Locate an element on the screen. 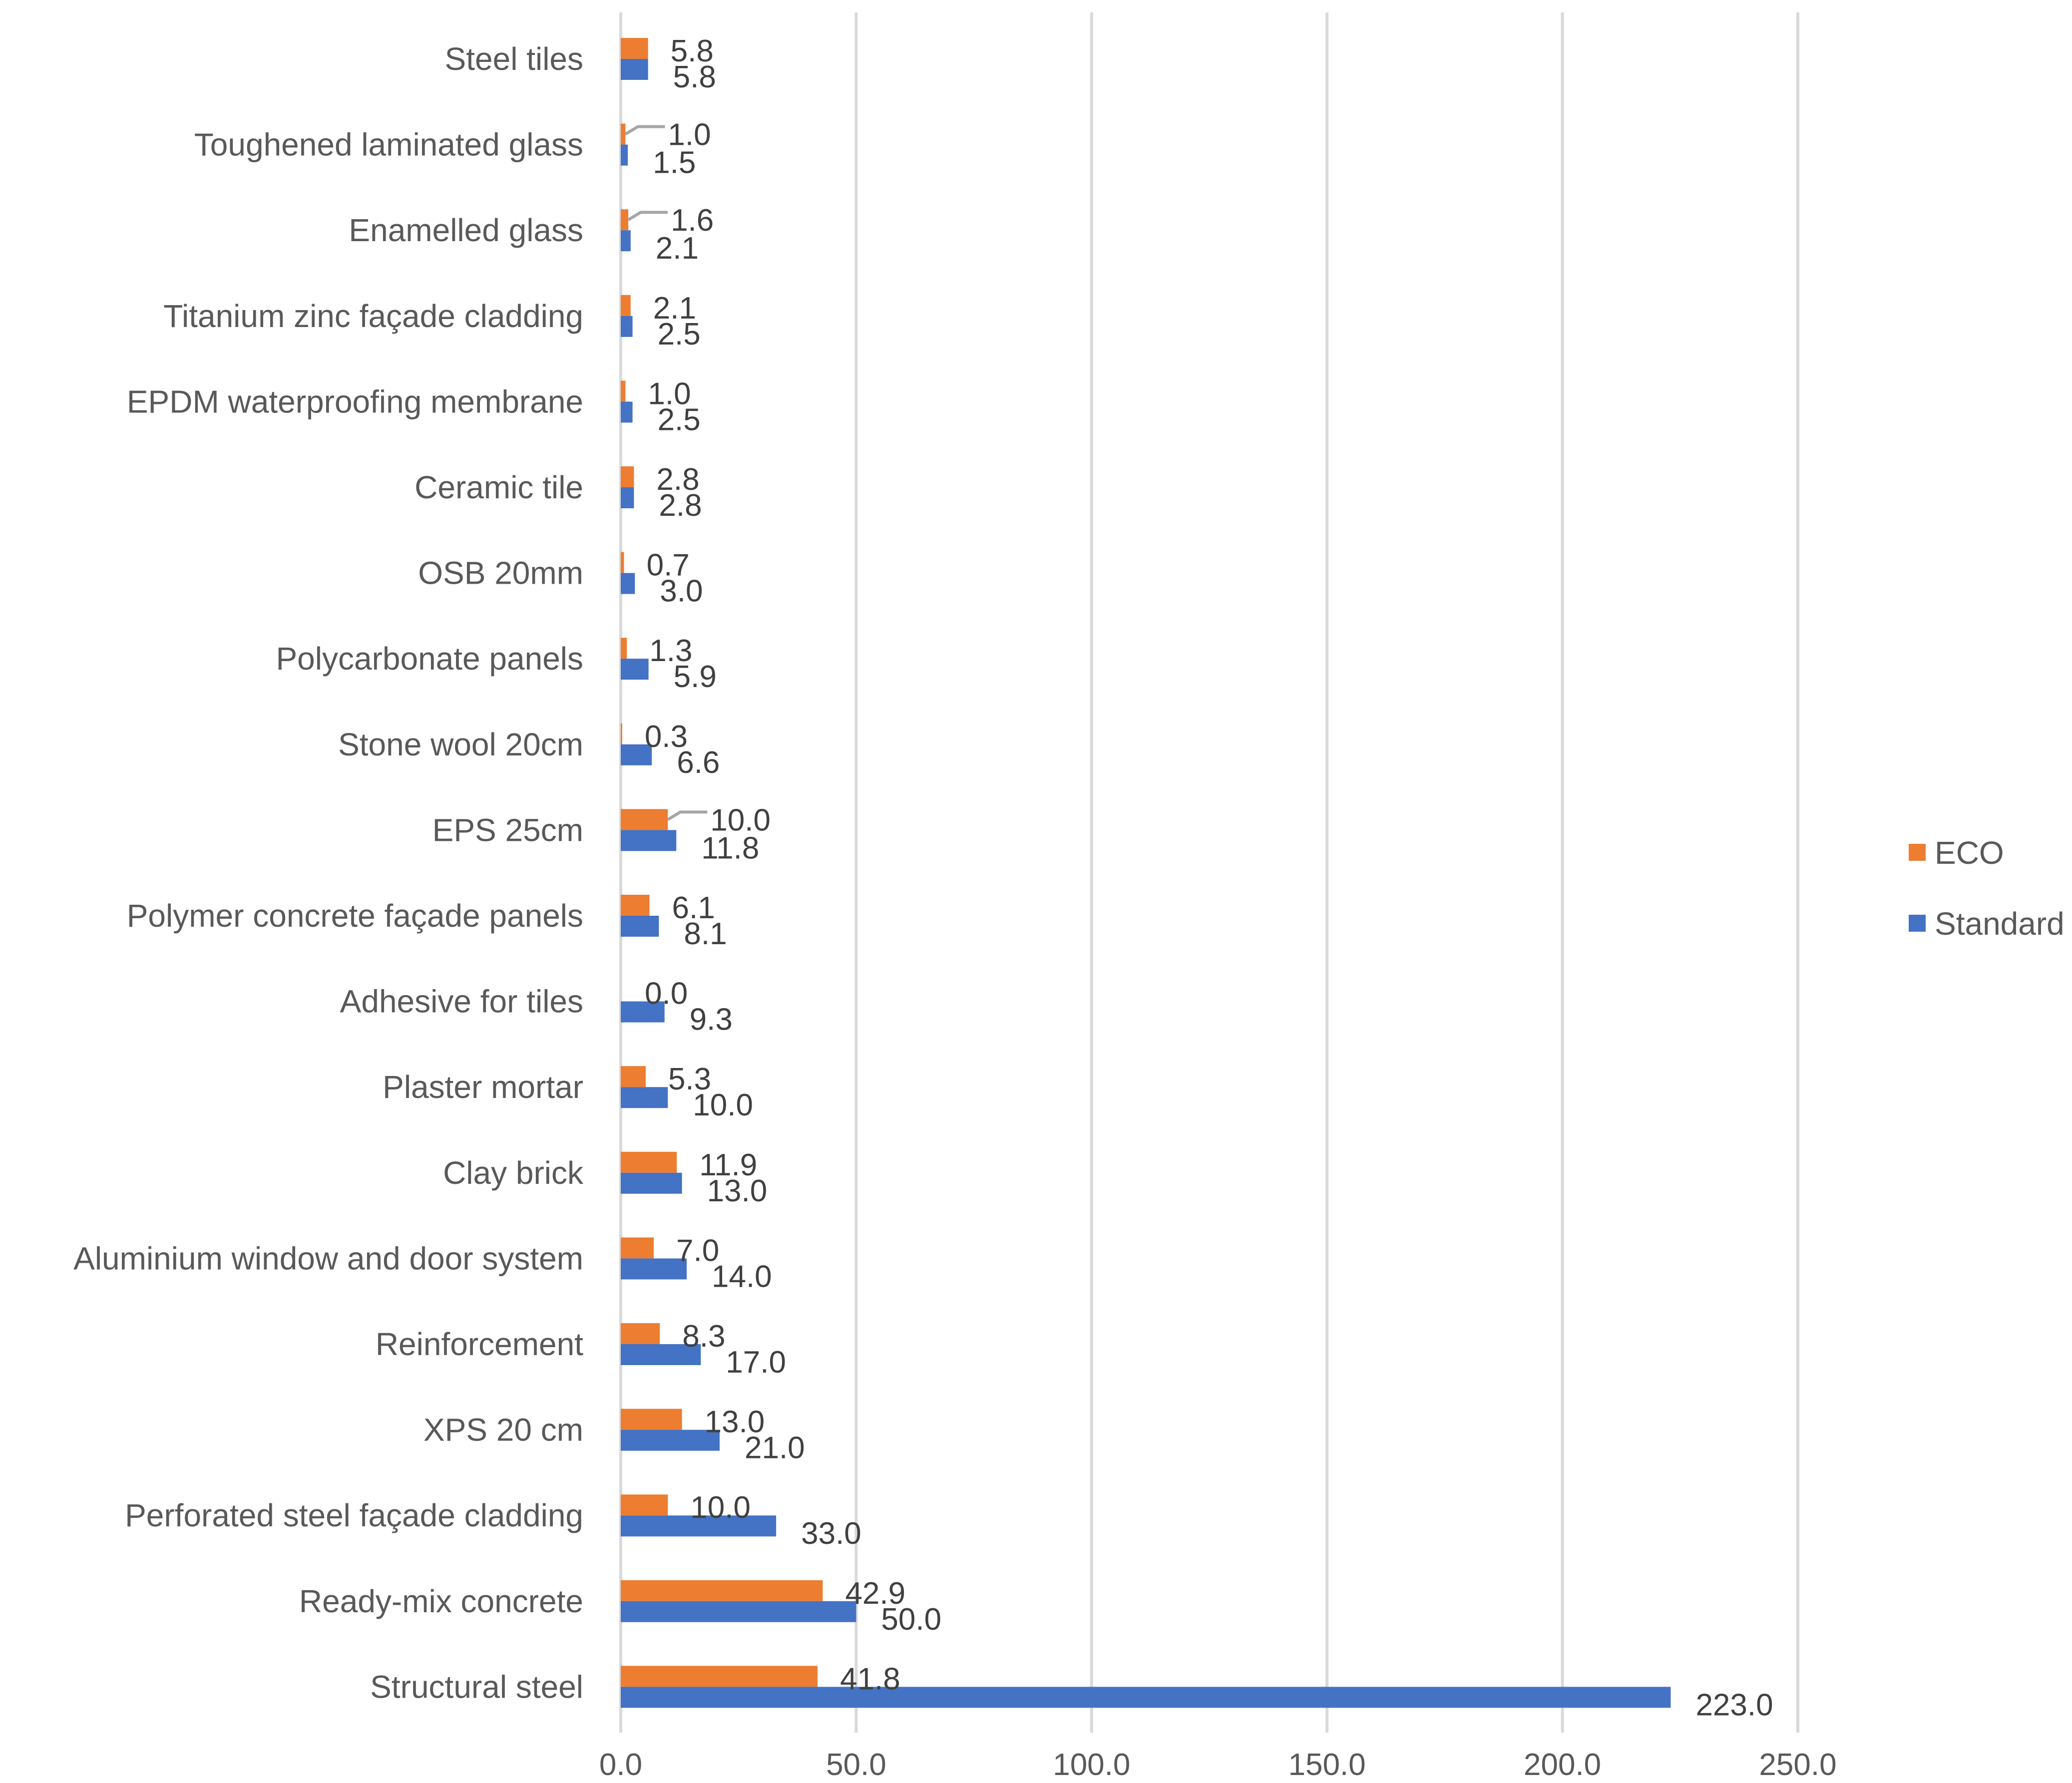 Image resolution: width=2072 pixels, height=1783 pixels. category-label: Structural steel is located at coordinates (476, 1687).